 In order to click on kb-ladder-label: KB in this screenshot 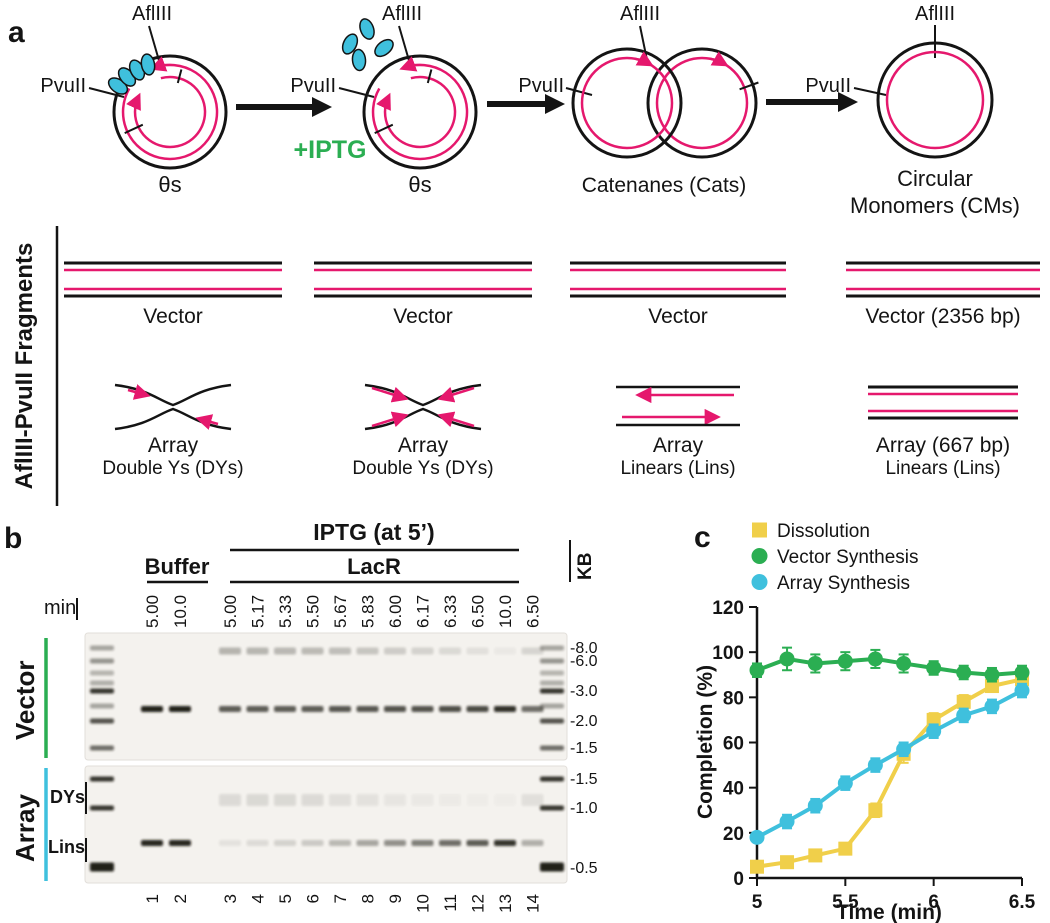, I will do `click(585, 566)`.